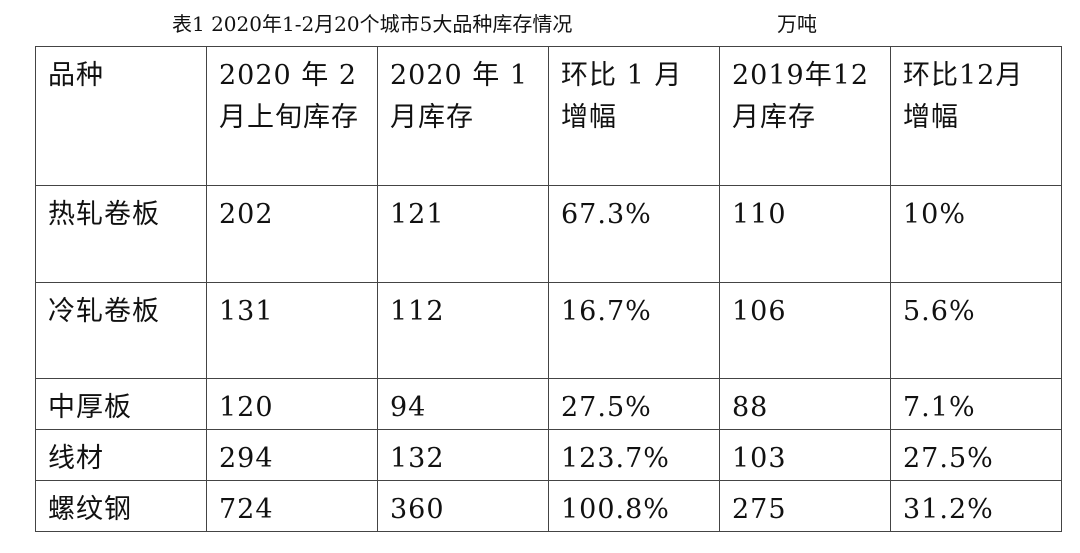  Describe the element at coordinates (634, 234) in the screenshot. I see `table-cell: 67.3%` at that location.